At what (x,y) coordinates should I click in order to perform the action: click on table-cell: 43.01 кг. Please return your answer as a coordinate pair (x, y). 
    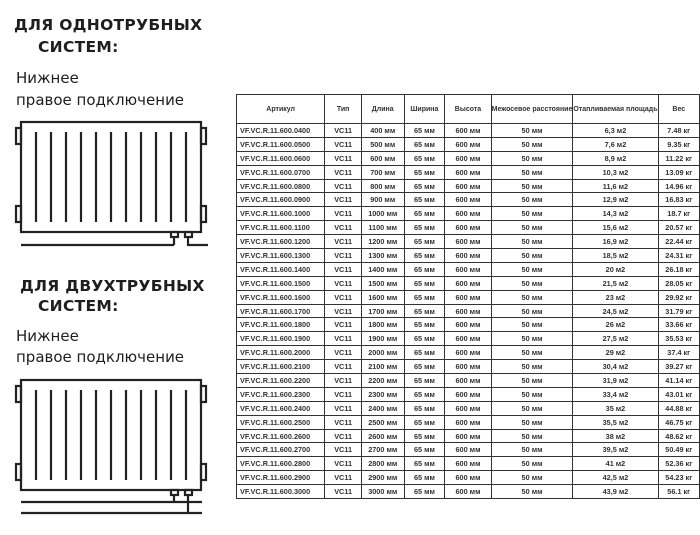
    Looking at the image, I should click on (678, 394).